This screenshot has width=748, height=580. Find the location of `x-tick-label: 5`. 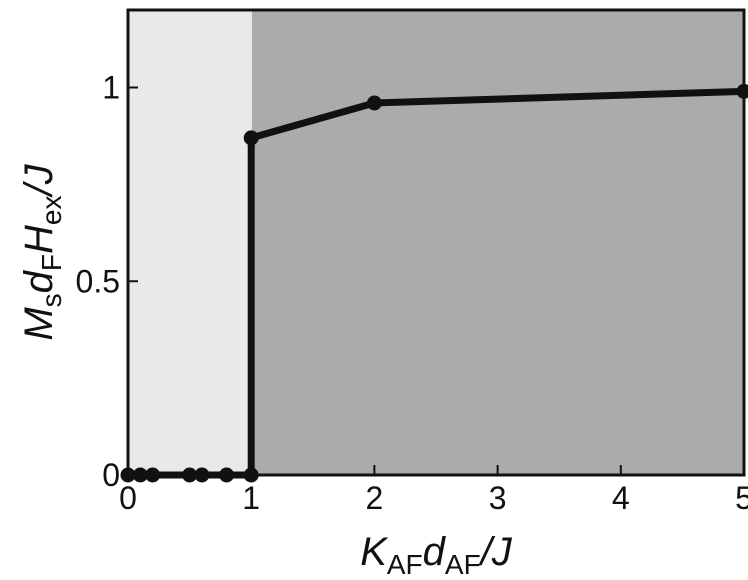

x-tick-label: 5 is located at coordinates (741, 498).